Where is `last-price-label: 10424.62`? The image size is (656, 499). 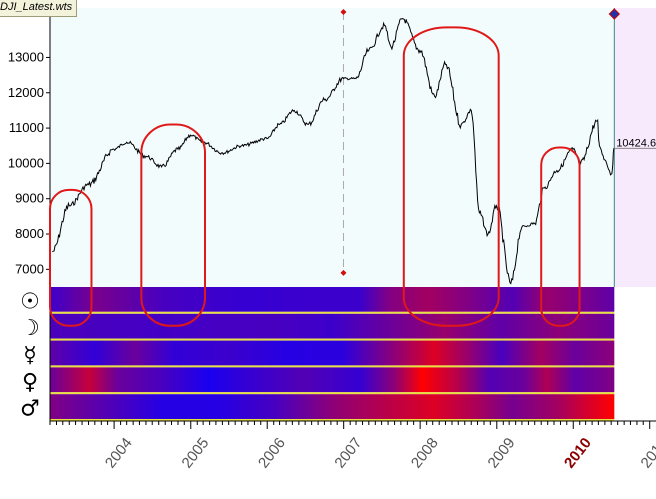 last-price-label: 10424.62 is located at coordinates (636, 143).